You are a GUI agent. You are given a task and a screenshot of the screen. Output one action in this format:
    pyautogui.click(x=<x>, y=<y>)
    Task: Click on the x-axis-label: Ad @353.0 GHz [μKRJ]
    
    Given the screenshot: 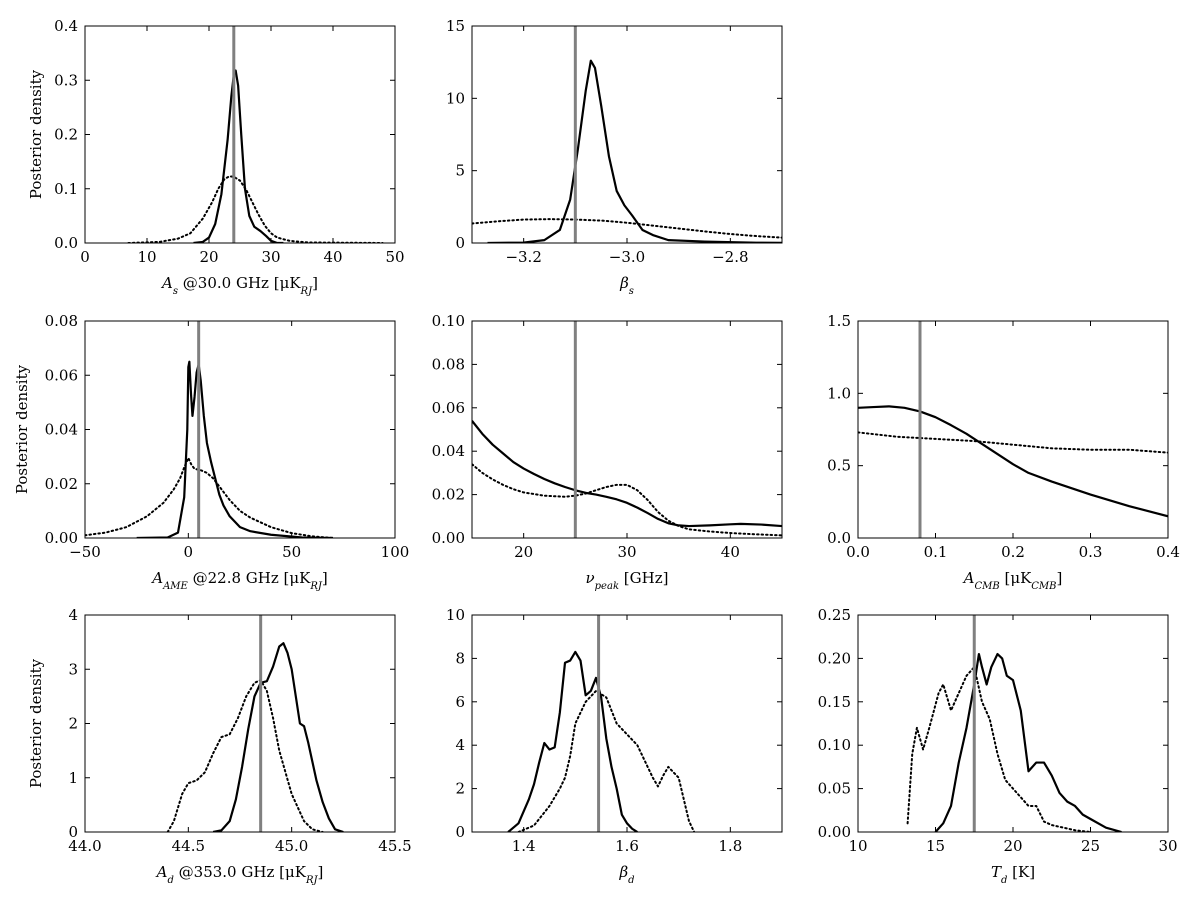 What is the action you would take?
    pyautogui.click(x=239, y=874)
    